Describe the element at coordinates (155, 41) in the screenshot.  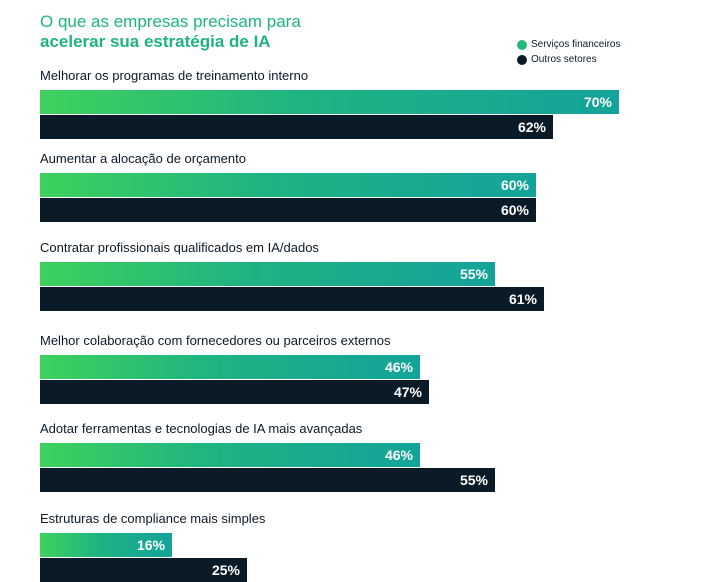
I see `chart-title-line2: acelerar sua estratégia de IA` at that location.